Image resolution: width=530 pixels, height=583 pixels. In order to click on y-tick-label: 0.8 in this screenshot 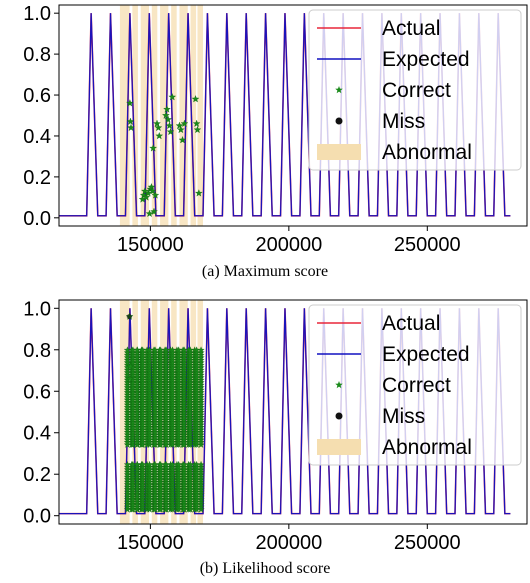, I will do `click(37, 55)`.